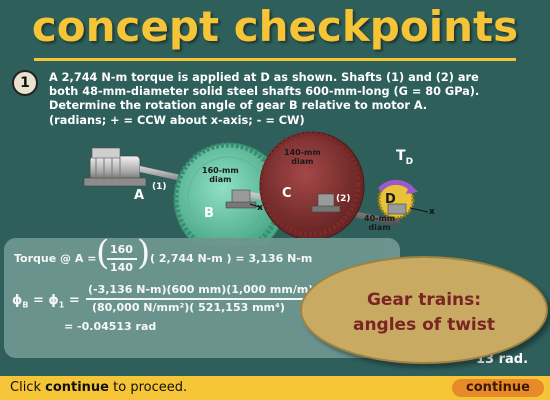 The width and height of the screenshot is (550, 400). What do you see at coordinates (55, 258) in the screenshot?
I see `torque-label: Torque @ A =` at bounding box center [55, 258].